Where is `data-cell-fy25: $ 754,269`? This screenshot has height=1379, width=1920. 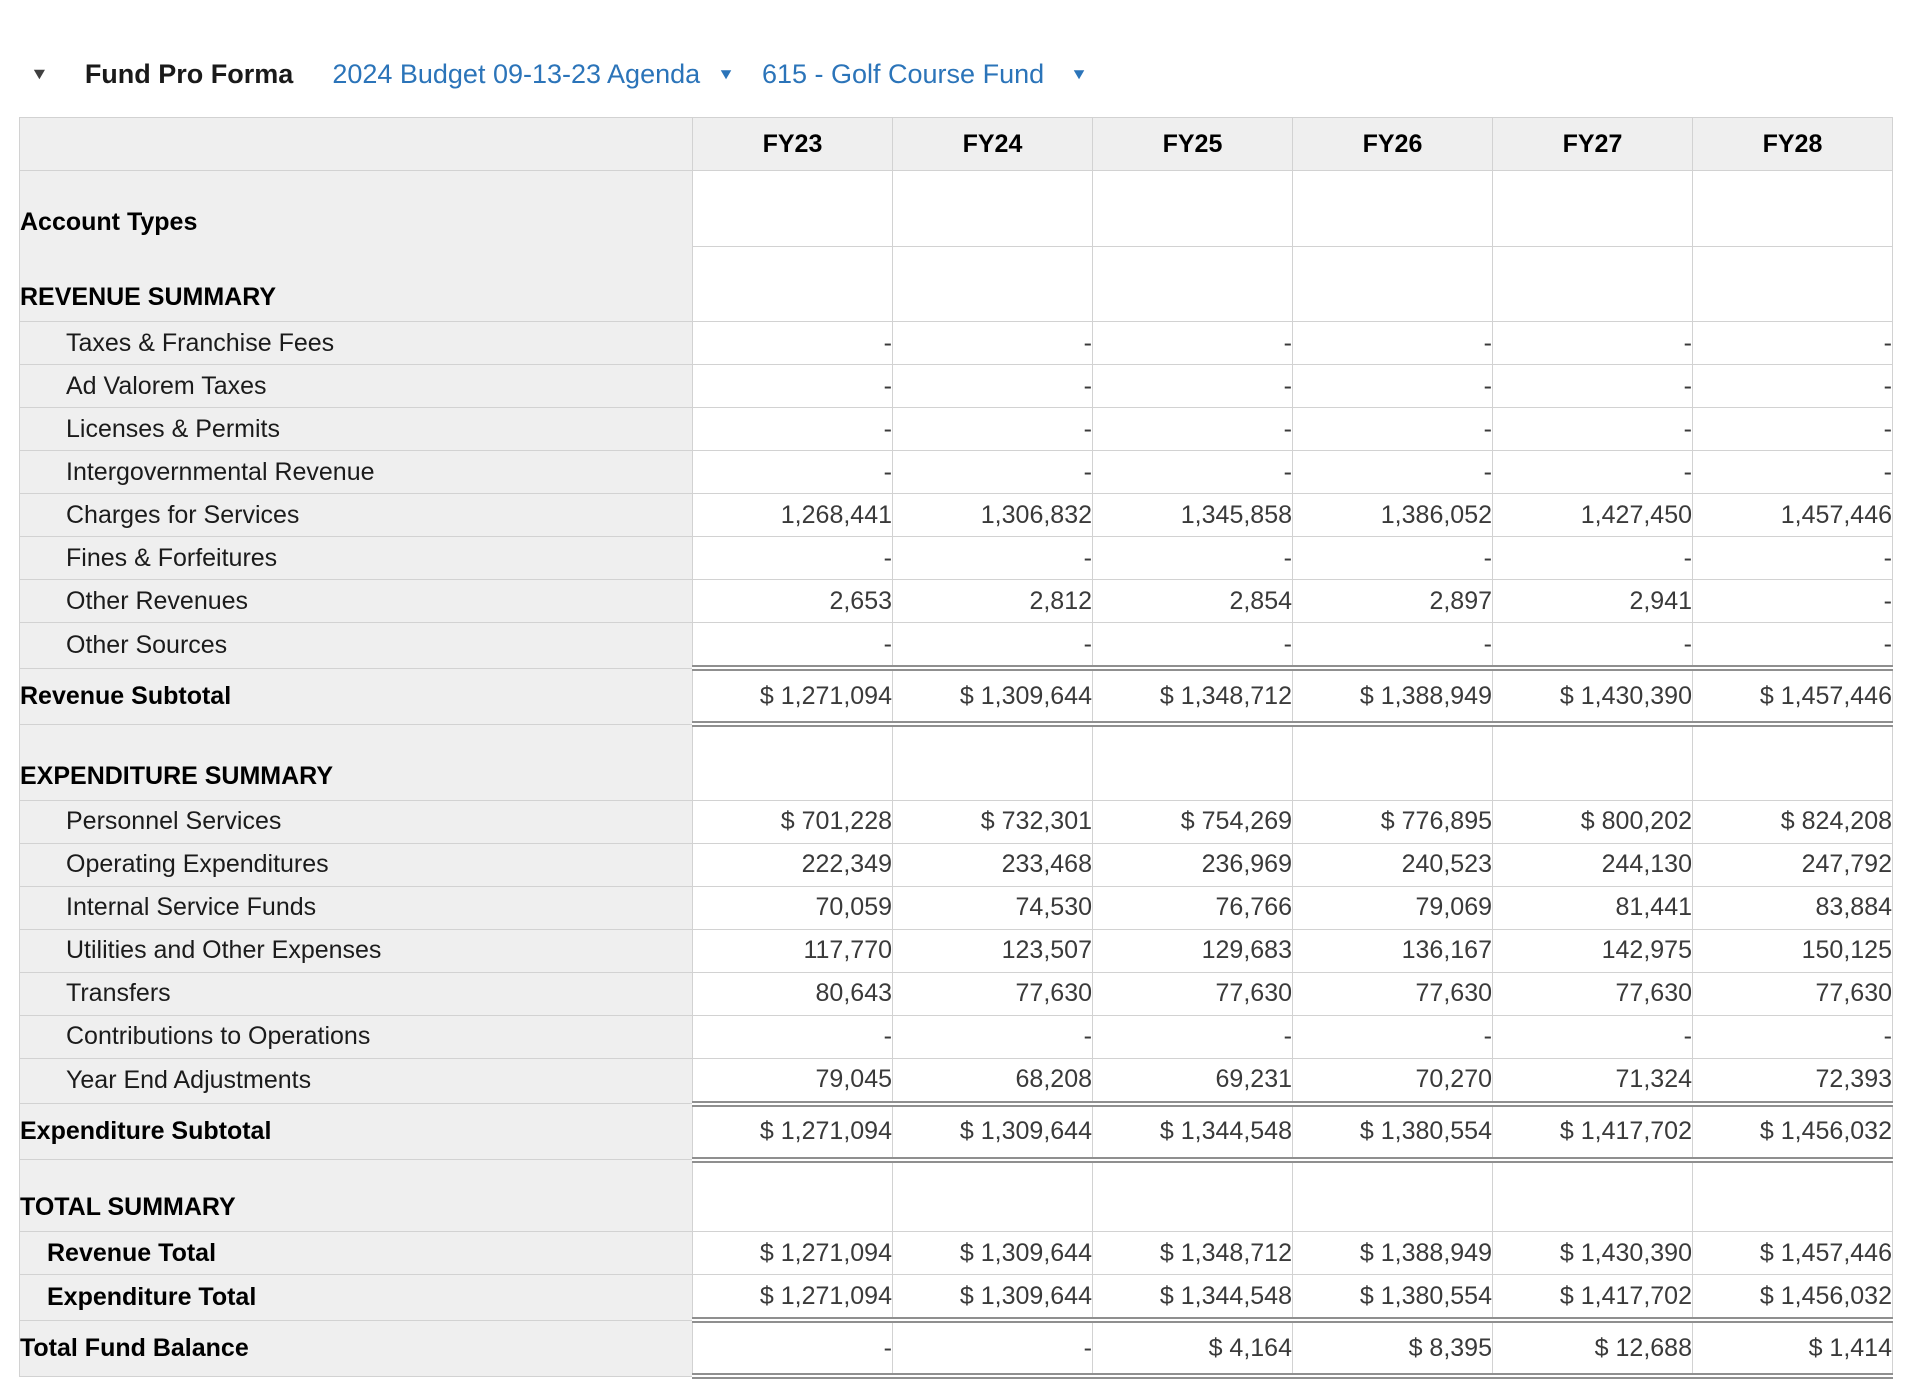
data-cell-fy25: $ 754,269 is located at coordinates (1192, 821).